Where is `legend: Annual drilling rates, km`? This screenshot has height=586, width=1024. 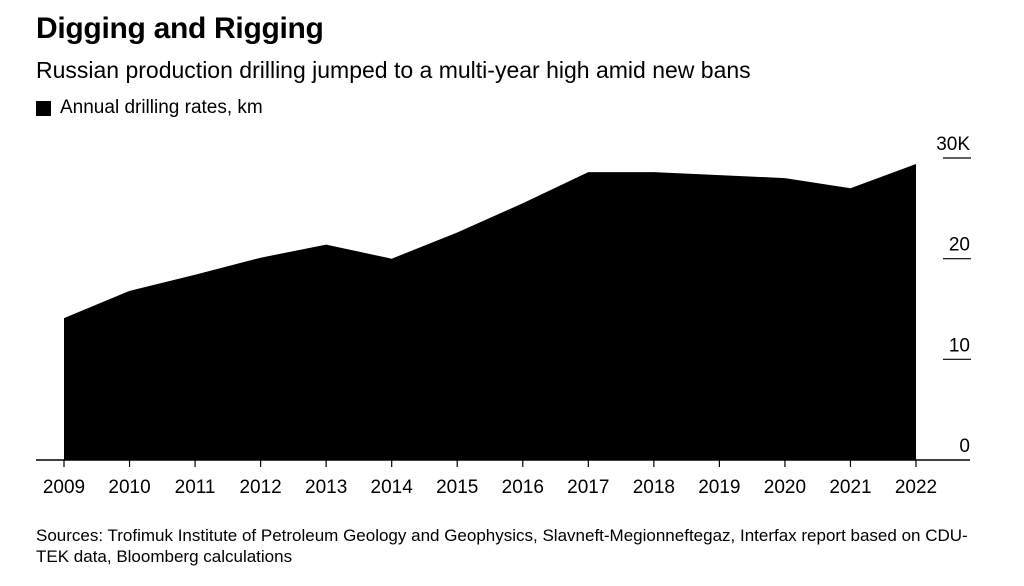 legend: Annual drilling rates, km is located at coordinates (149, 108).